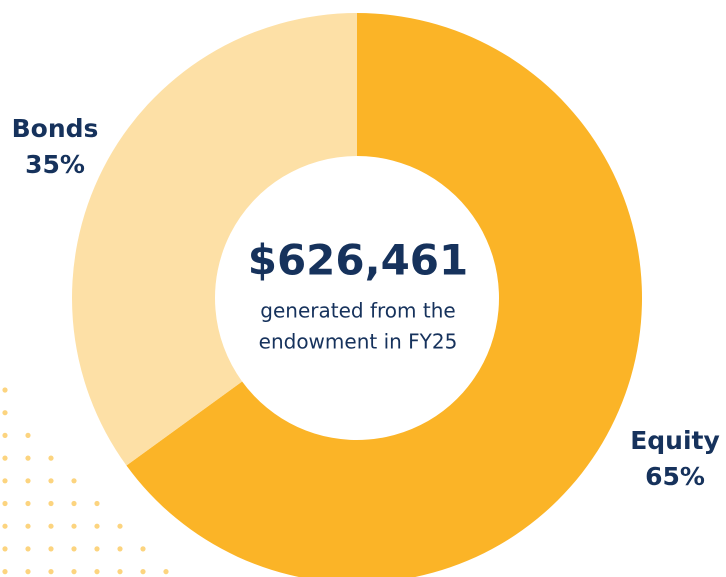 The width and height of the screenshot is (726, 577). I want to click on center-value: $626,461, so click(358, 260).